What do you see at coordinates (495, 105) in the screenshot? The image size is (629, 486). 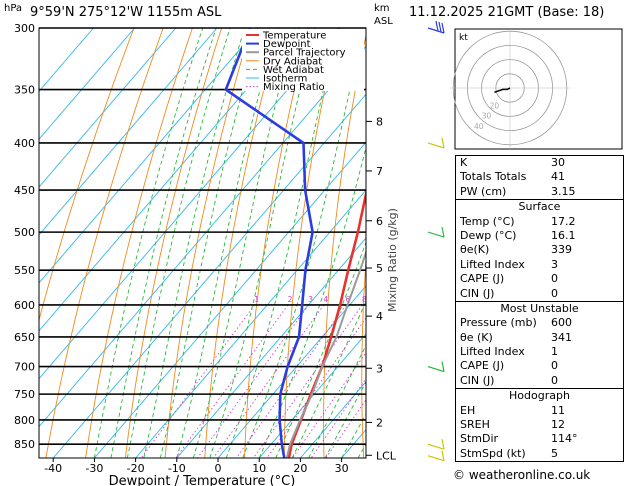 I see `hodograph-ring-label: 20` at bounding box center [495, 105].